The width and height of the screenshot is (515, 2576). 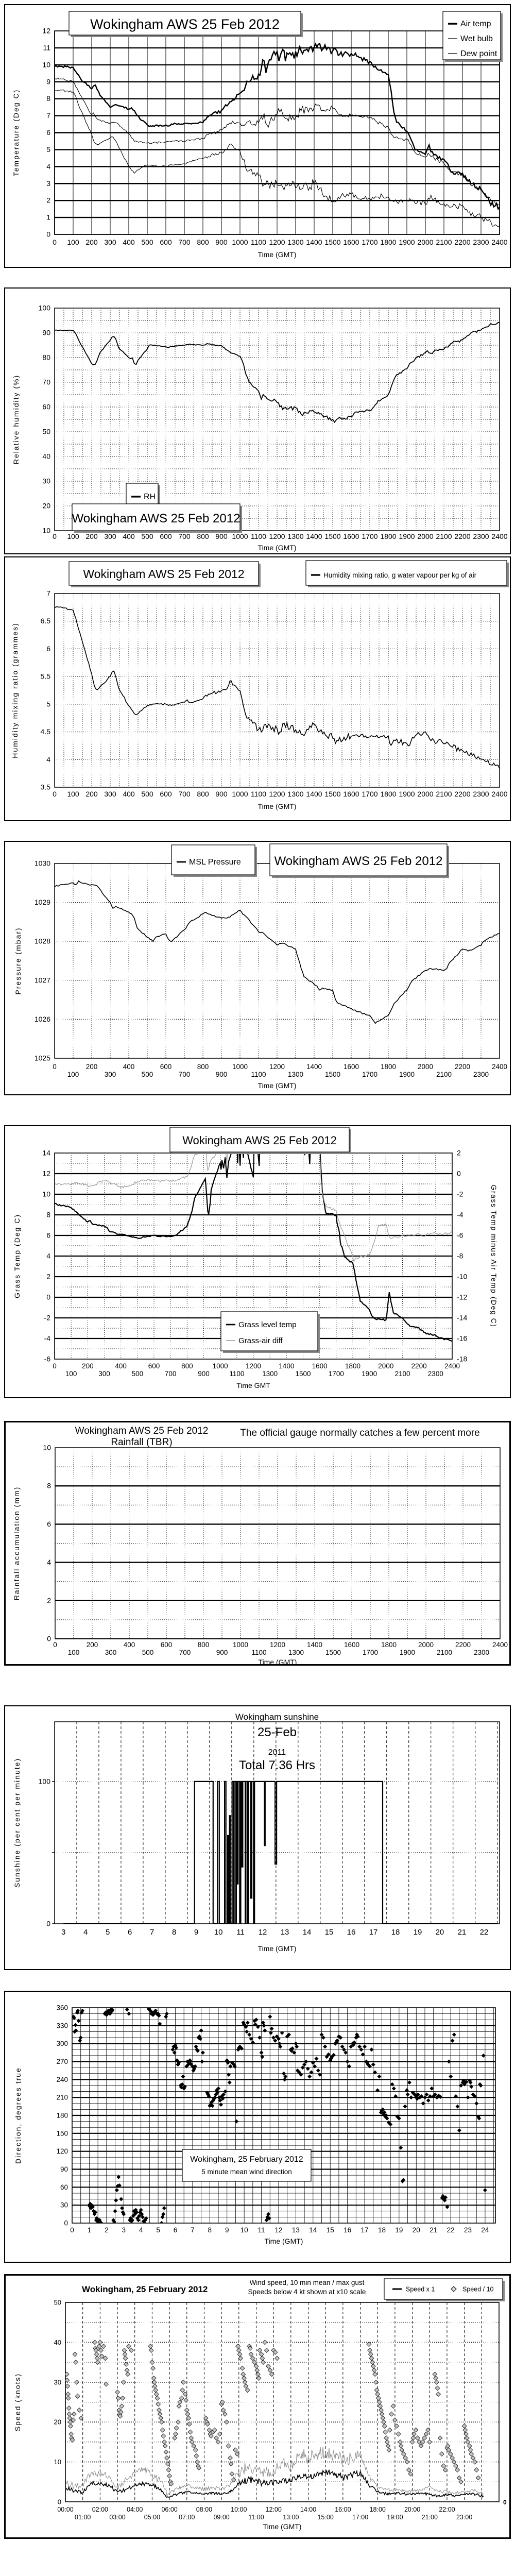 What do you see at coordinates (261, 2230) in the screenshot?
I see `x-tick-label: 11` at bounding box center [261, 2230].